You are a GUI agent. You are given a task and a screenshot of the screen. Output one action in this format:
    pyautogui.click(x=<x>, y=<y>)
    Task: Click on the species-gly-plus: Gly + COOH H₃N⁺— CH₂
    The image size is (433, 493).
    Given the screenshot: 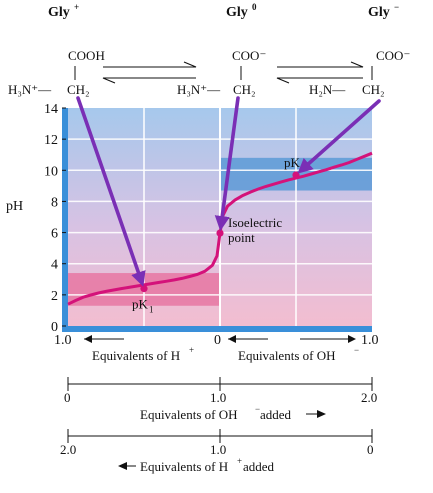 What is the action you would take?
    pyautogui.click(x=56, y=49)
    